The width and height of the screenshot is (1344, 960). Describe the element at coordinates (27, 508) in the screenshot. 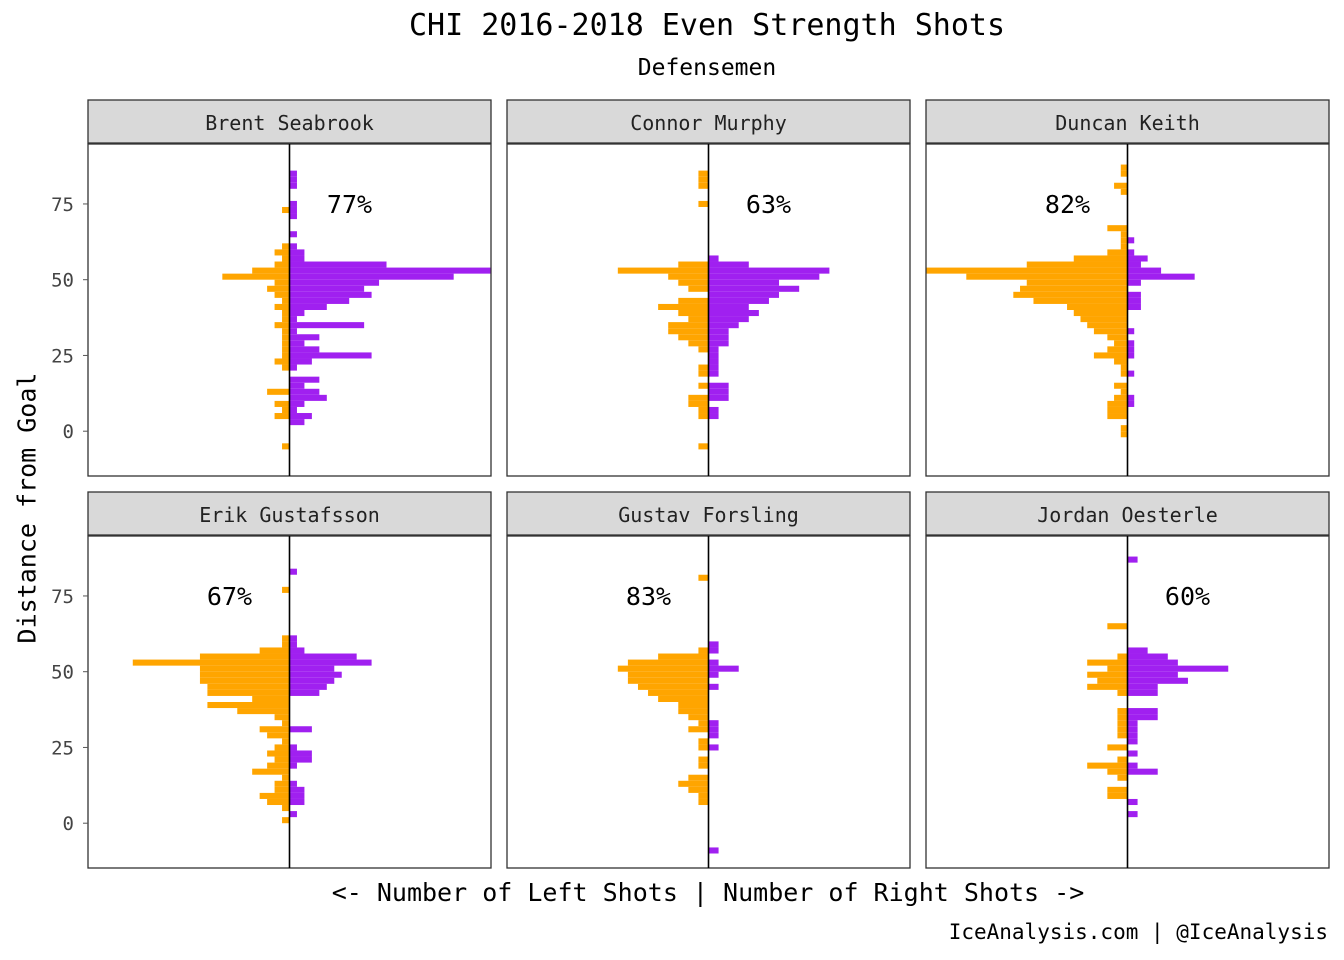

I see `y-axis-label: Distance from Goal` at that location.